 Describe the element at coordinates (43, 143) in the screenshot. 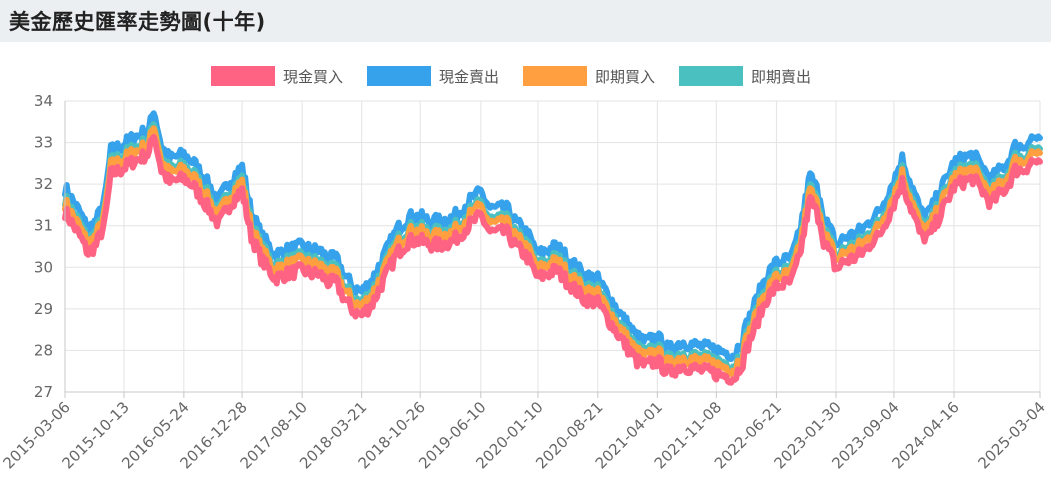

I see `y-tick-label: 33` at that location.